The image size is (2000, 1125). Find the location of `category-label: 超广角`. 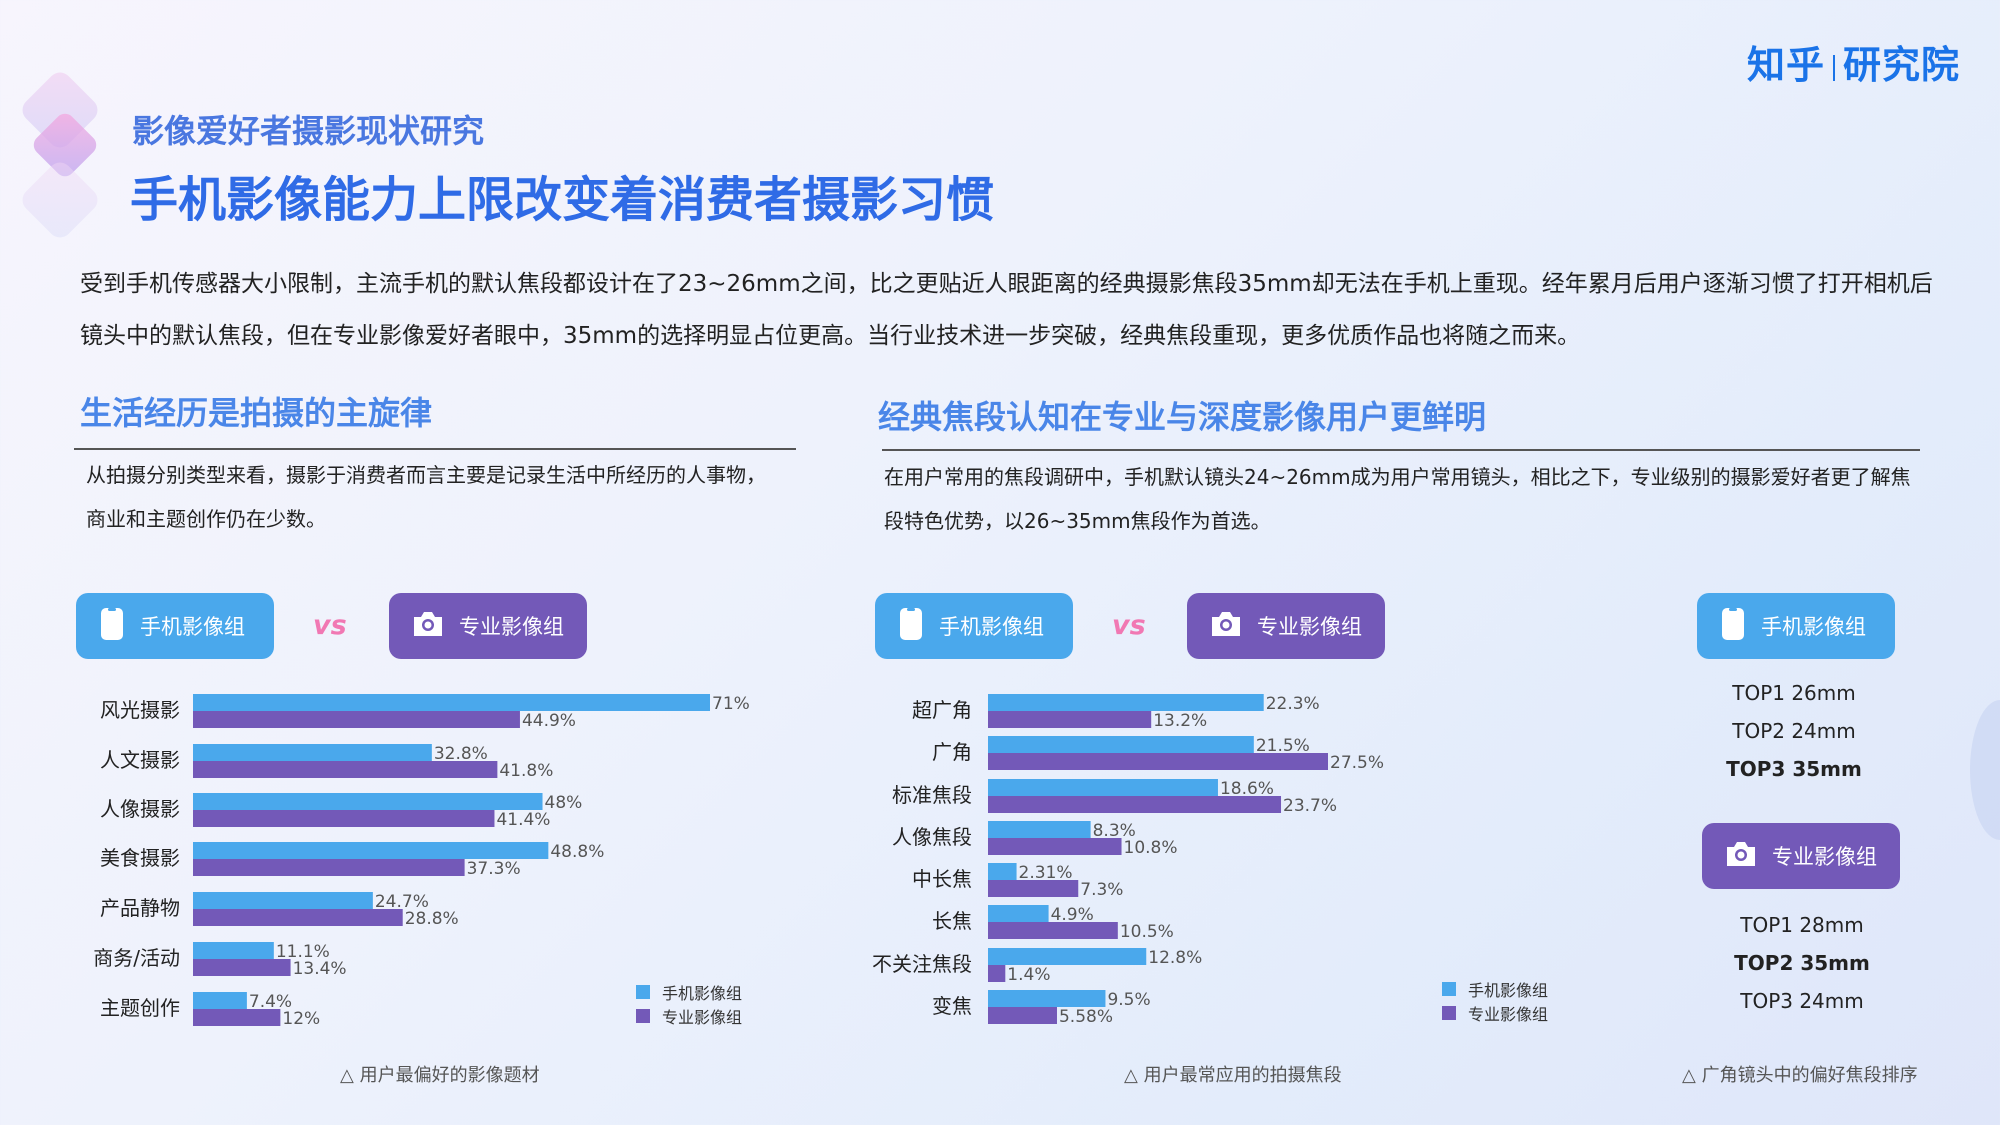

category-label: 超广角 is located at coordinates (942, 710).